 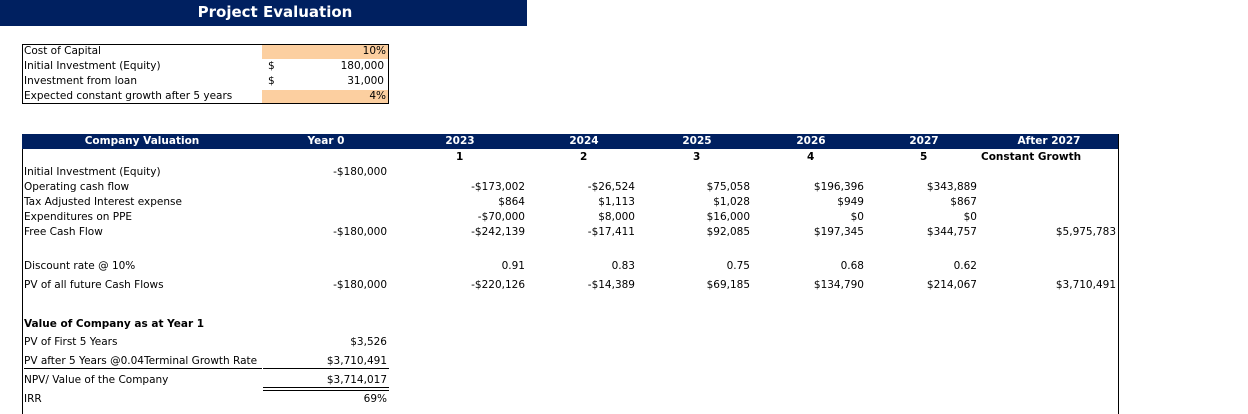 What do you see at coordinates (811, 141) in the screenshot?
I see `year-header: 2026` at bounding box center [811, 141].